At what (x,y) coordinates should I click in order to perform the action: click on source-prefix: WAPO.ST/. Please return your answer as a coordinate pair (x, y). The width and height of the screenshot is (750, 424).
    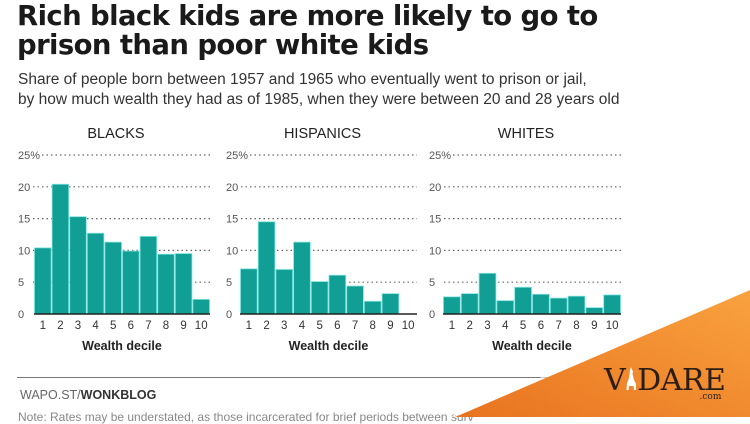
    Looking at the image, I should click on (50, 395).